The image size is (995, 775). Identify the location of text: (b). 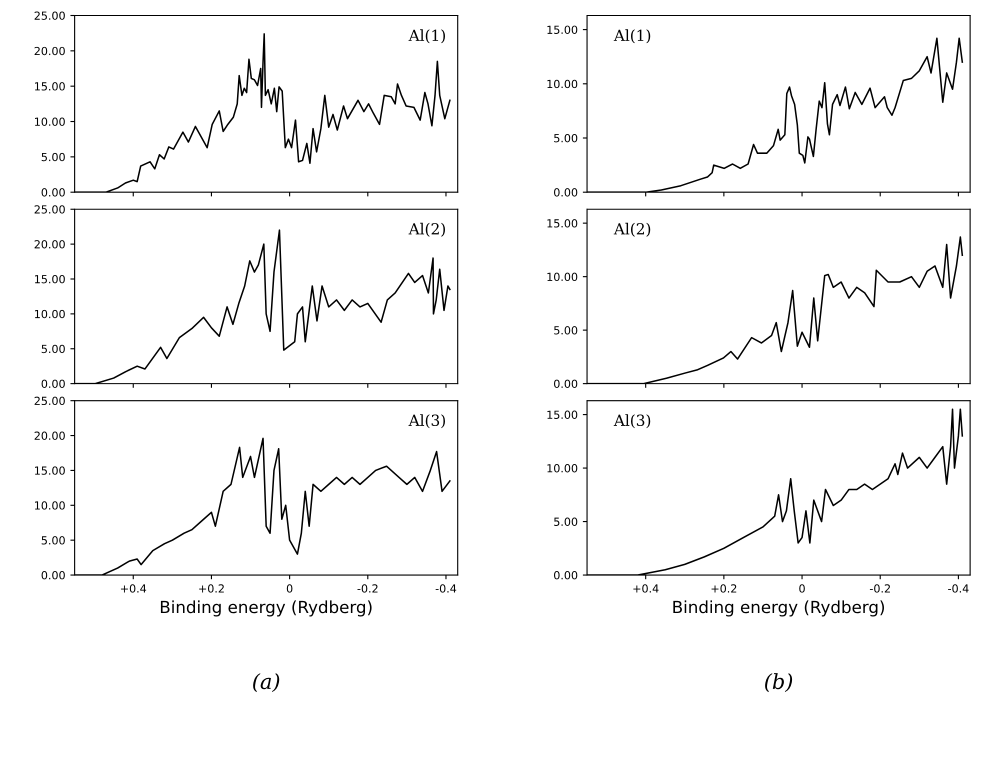
(778, 682).